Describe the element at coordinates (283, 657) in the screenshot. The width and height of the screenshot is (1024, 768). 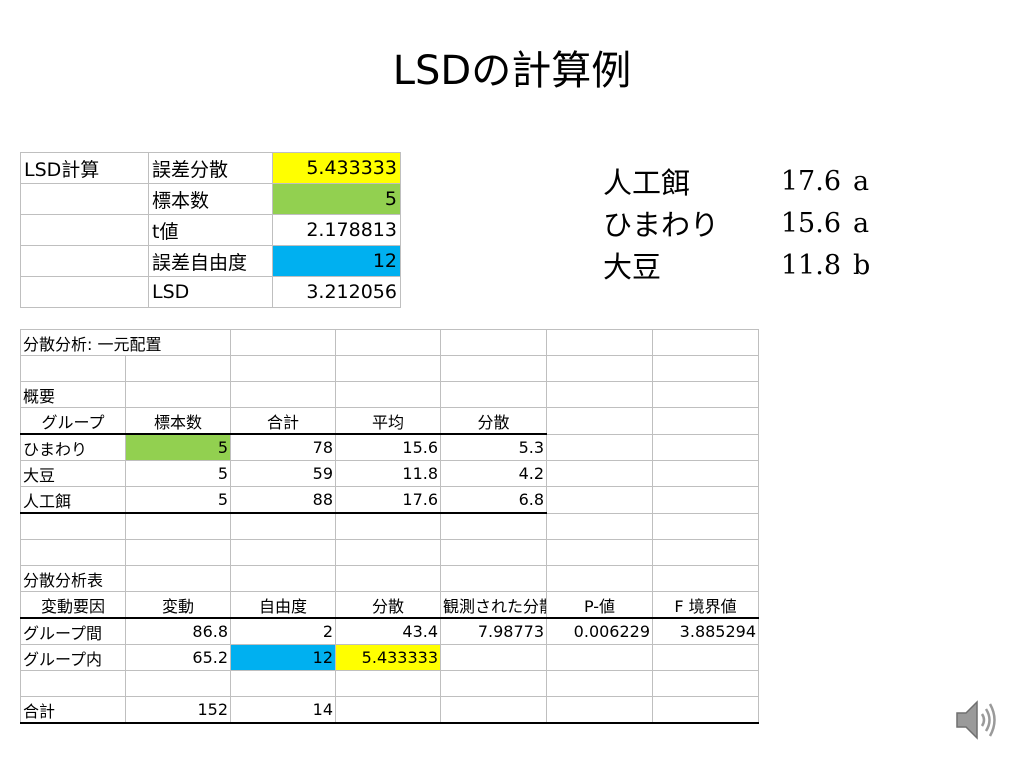
I see `anova-cell: 12` at that location.